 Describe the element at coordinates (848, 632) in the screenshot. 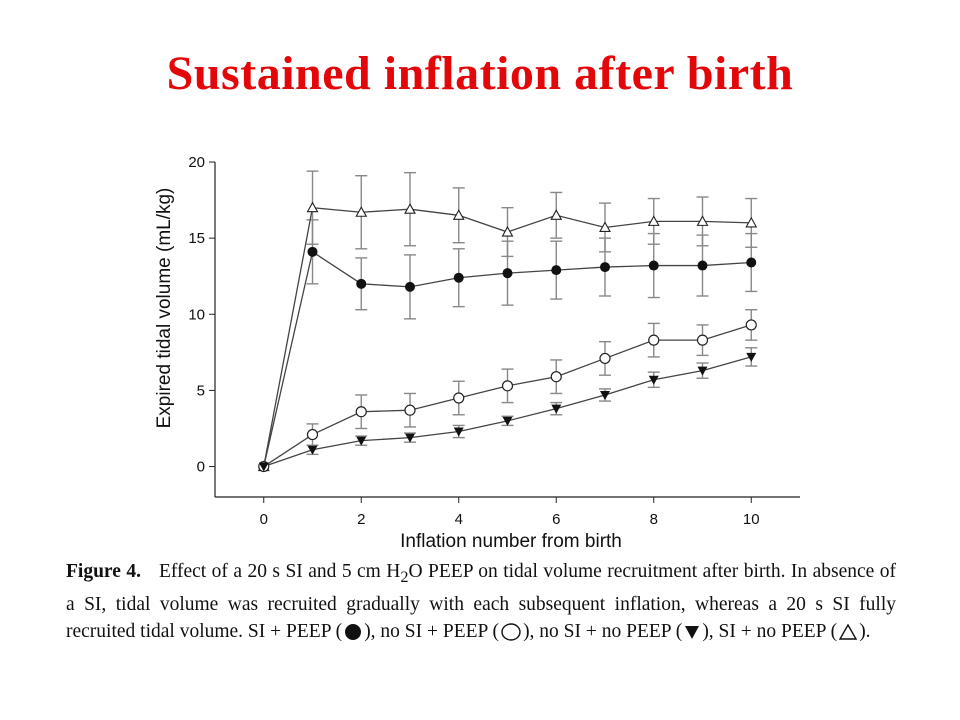

I see `open-up-triangle-icon` at that location.